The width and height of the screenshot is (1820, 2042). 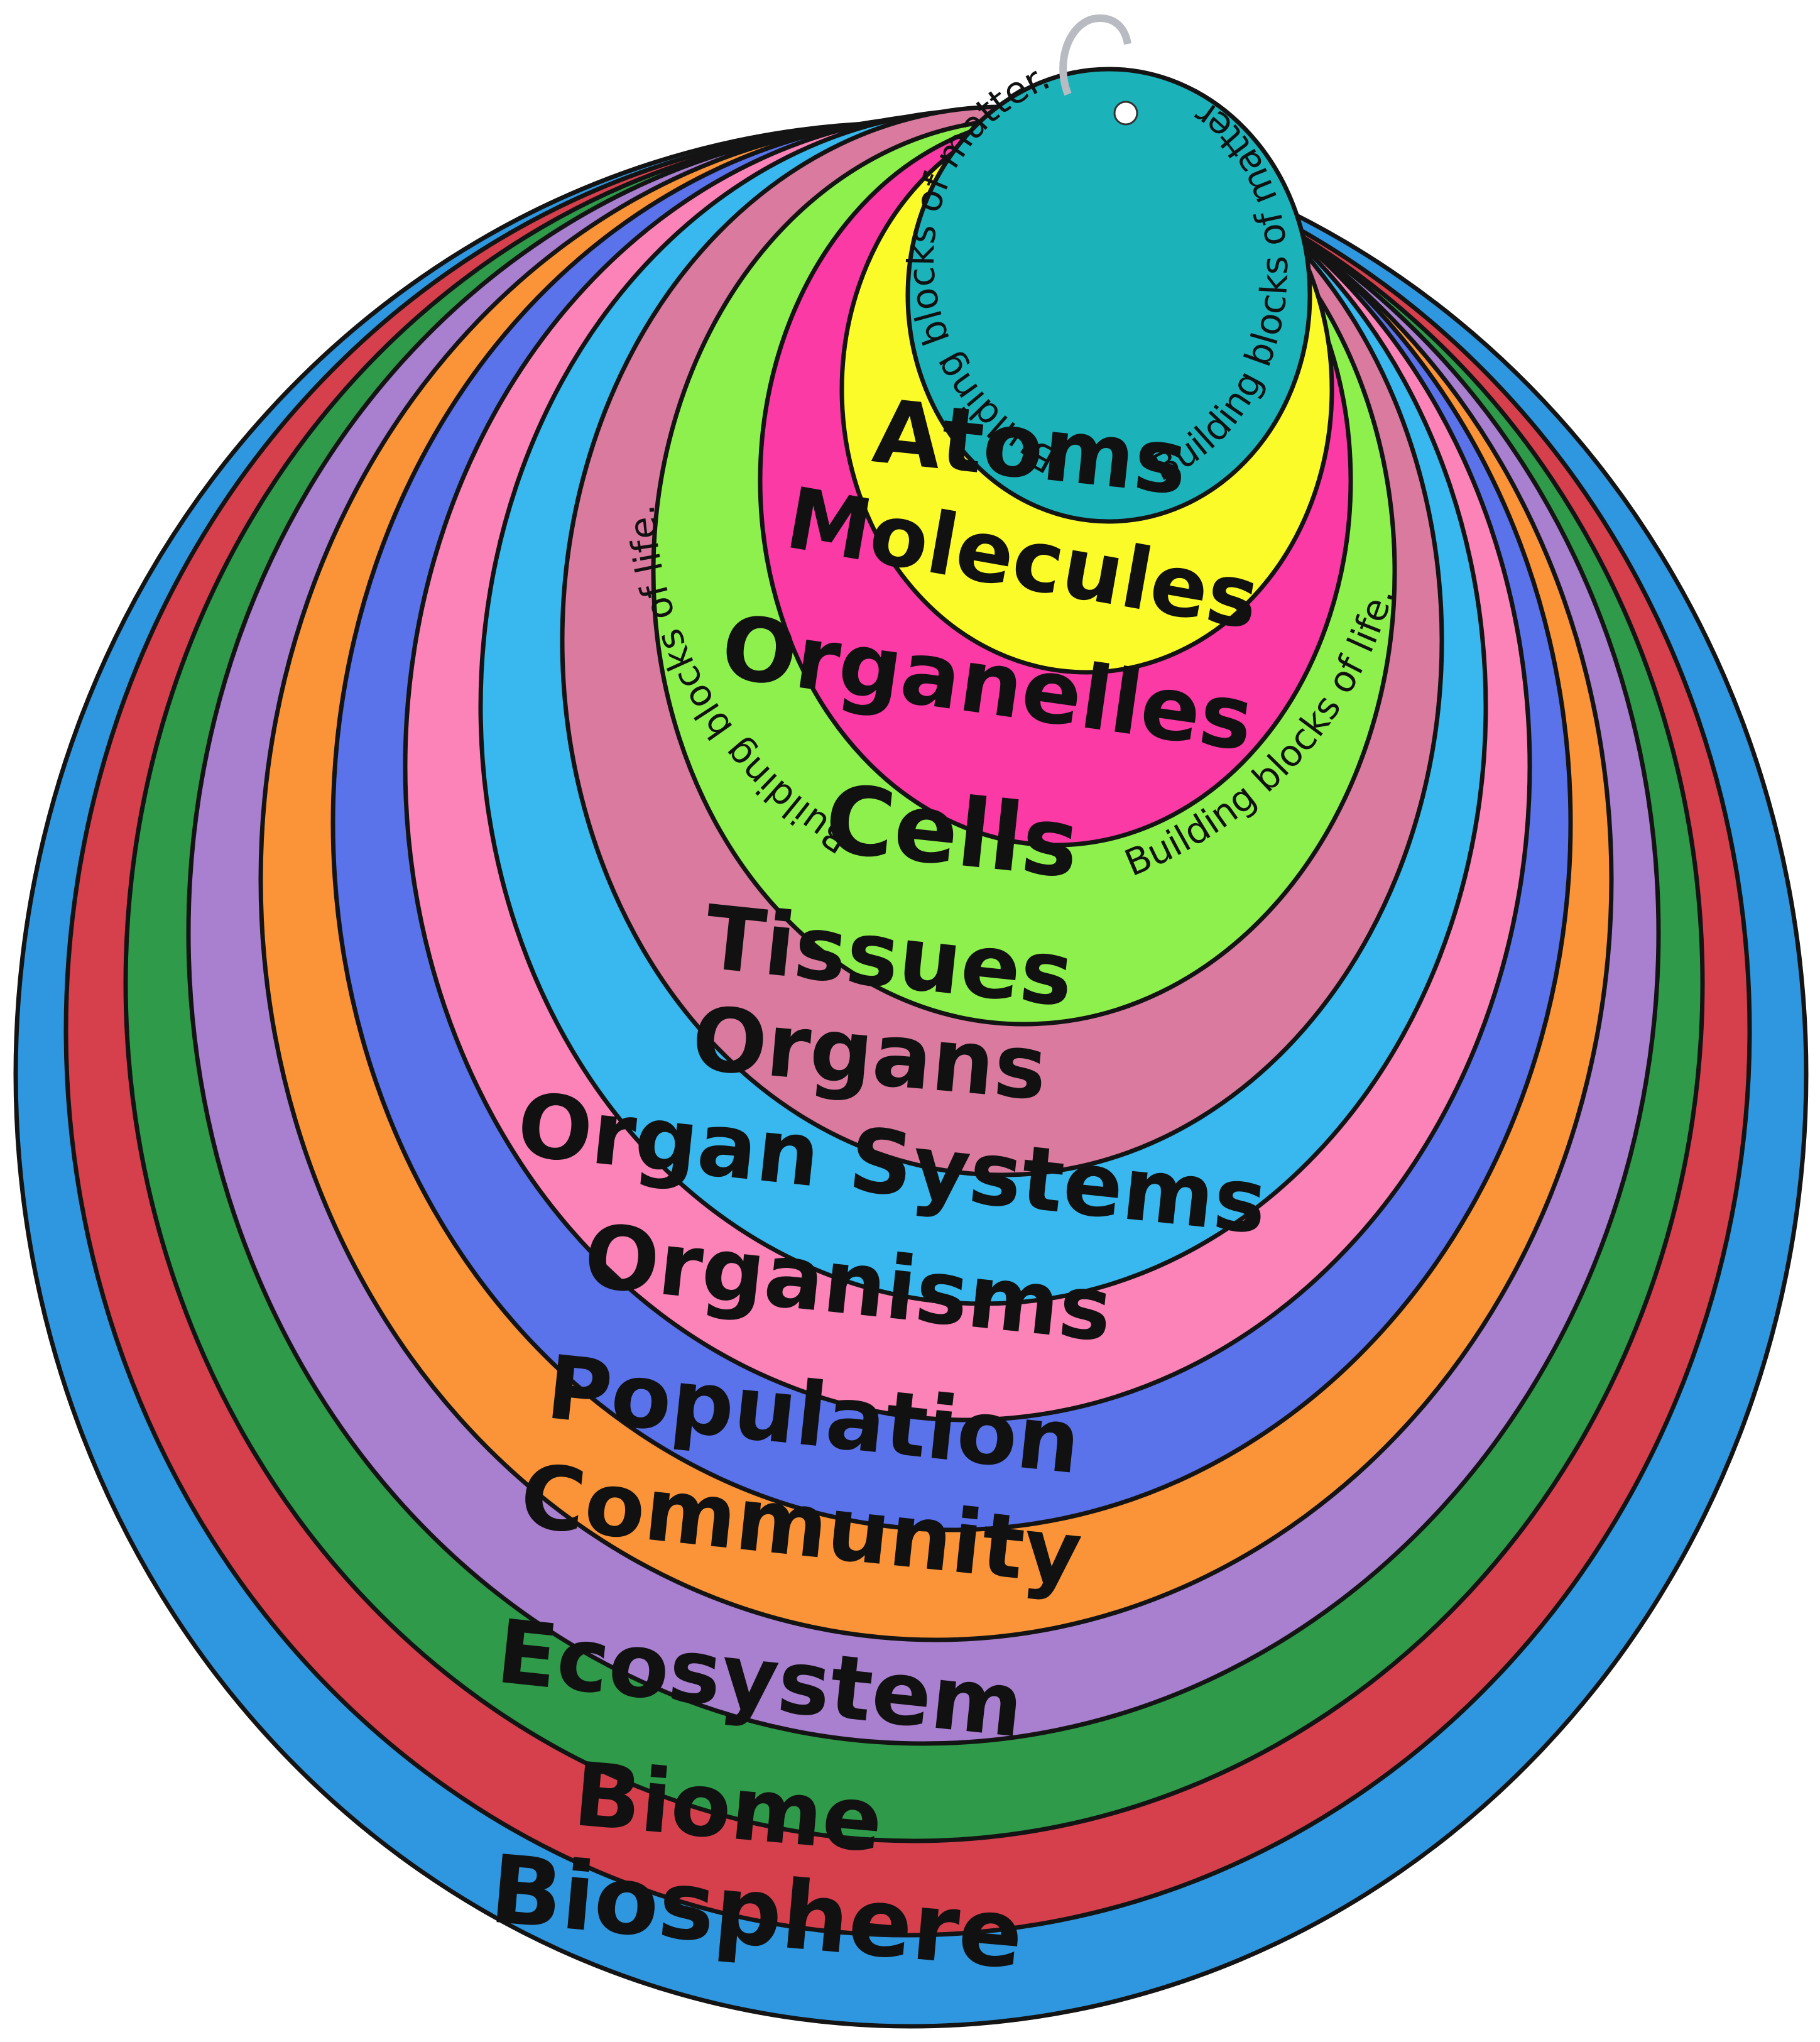 What do you see at coordinates (952, 832) in the screenshot?
I see `layer-label-cells: Cells` at bounding box center [952, 832].